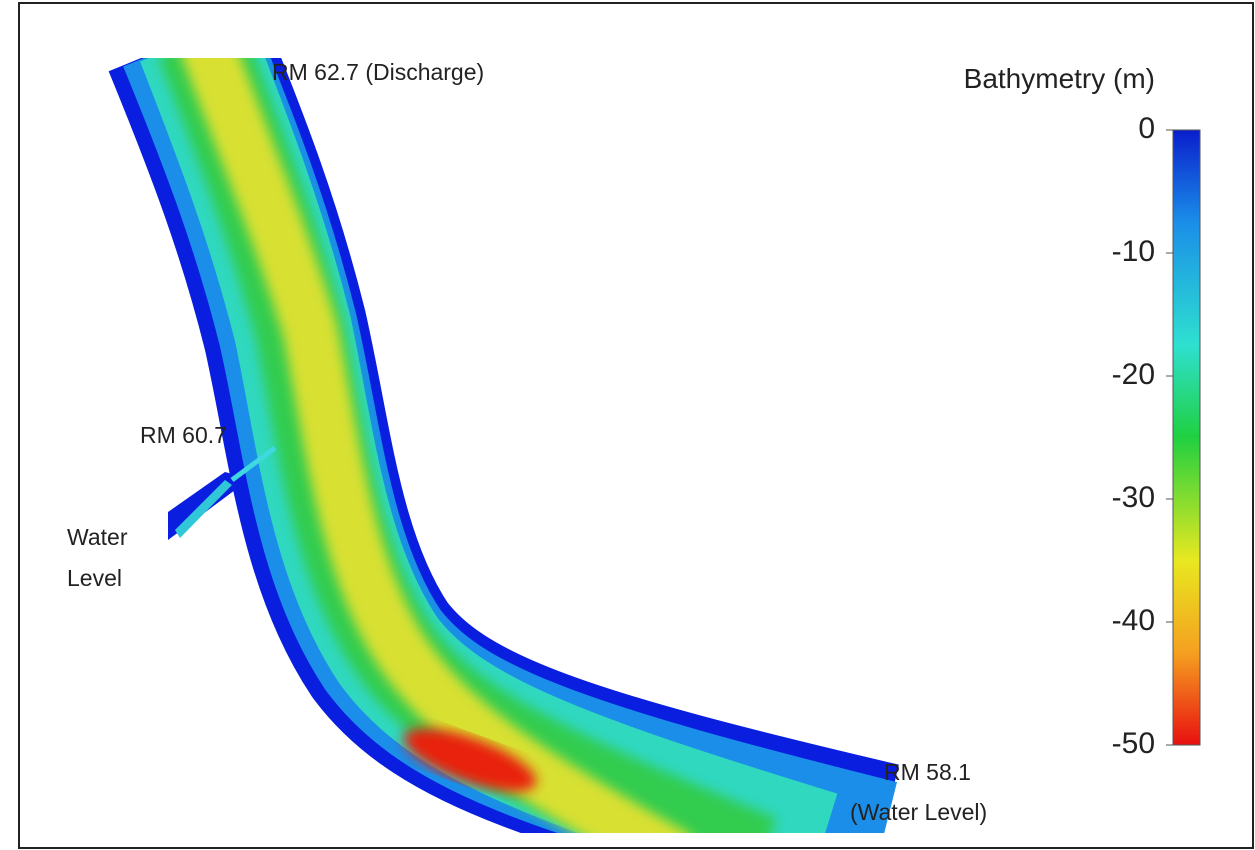 The image size is (1255, 850). Describe the element at coordinates (927, 772) in the screenshot. I see `map-label: RM 58.1` at that location.